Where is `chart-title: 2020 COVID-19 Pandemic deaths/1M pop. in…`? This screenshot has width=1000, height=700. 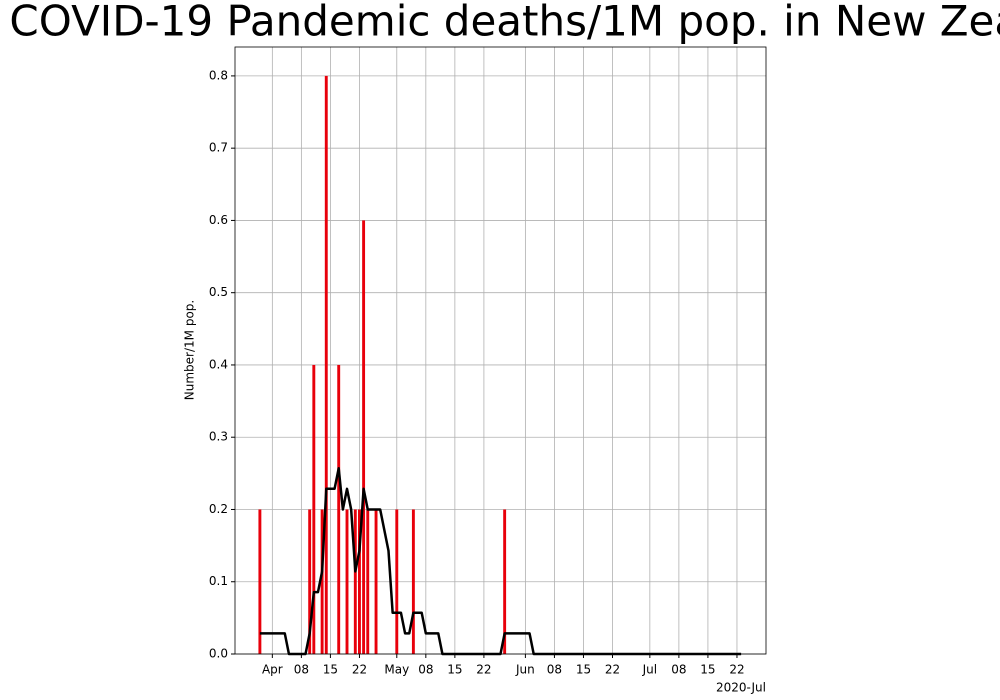
chart-title: 2020 COVID-19 Pandemic deaths/1M pop. in… is located at coordinates (500, 23).